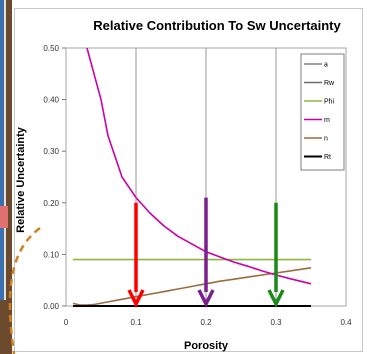 The width and height of the screenshot is (367, 354). Describe the element at coordinates (4, 217) in the screenshot. I see `background-pink-band` at that location.